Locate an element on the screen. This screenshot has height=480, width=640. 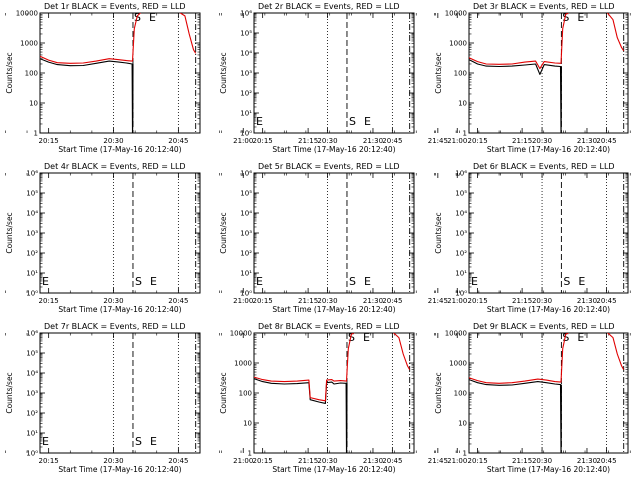
panel-title: Det 5r BLACK = Events, RED = LLD is located at coordinates (329, 166).